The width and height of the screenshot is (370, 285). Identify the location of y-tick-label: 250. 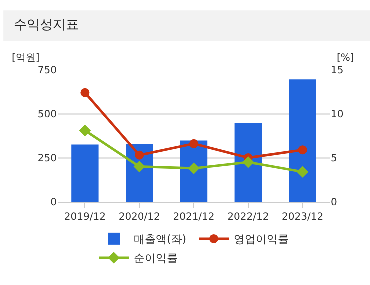
(47, 159).